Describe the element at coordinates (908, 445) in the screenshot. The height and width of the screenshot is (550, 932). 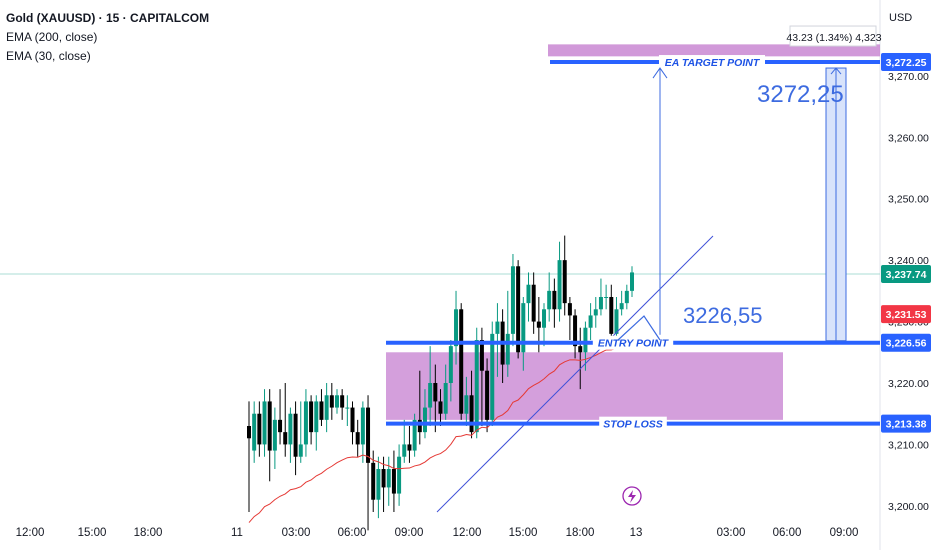
I see `y-tick-label: 3,210.00` at that location.